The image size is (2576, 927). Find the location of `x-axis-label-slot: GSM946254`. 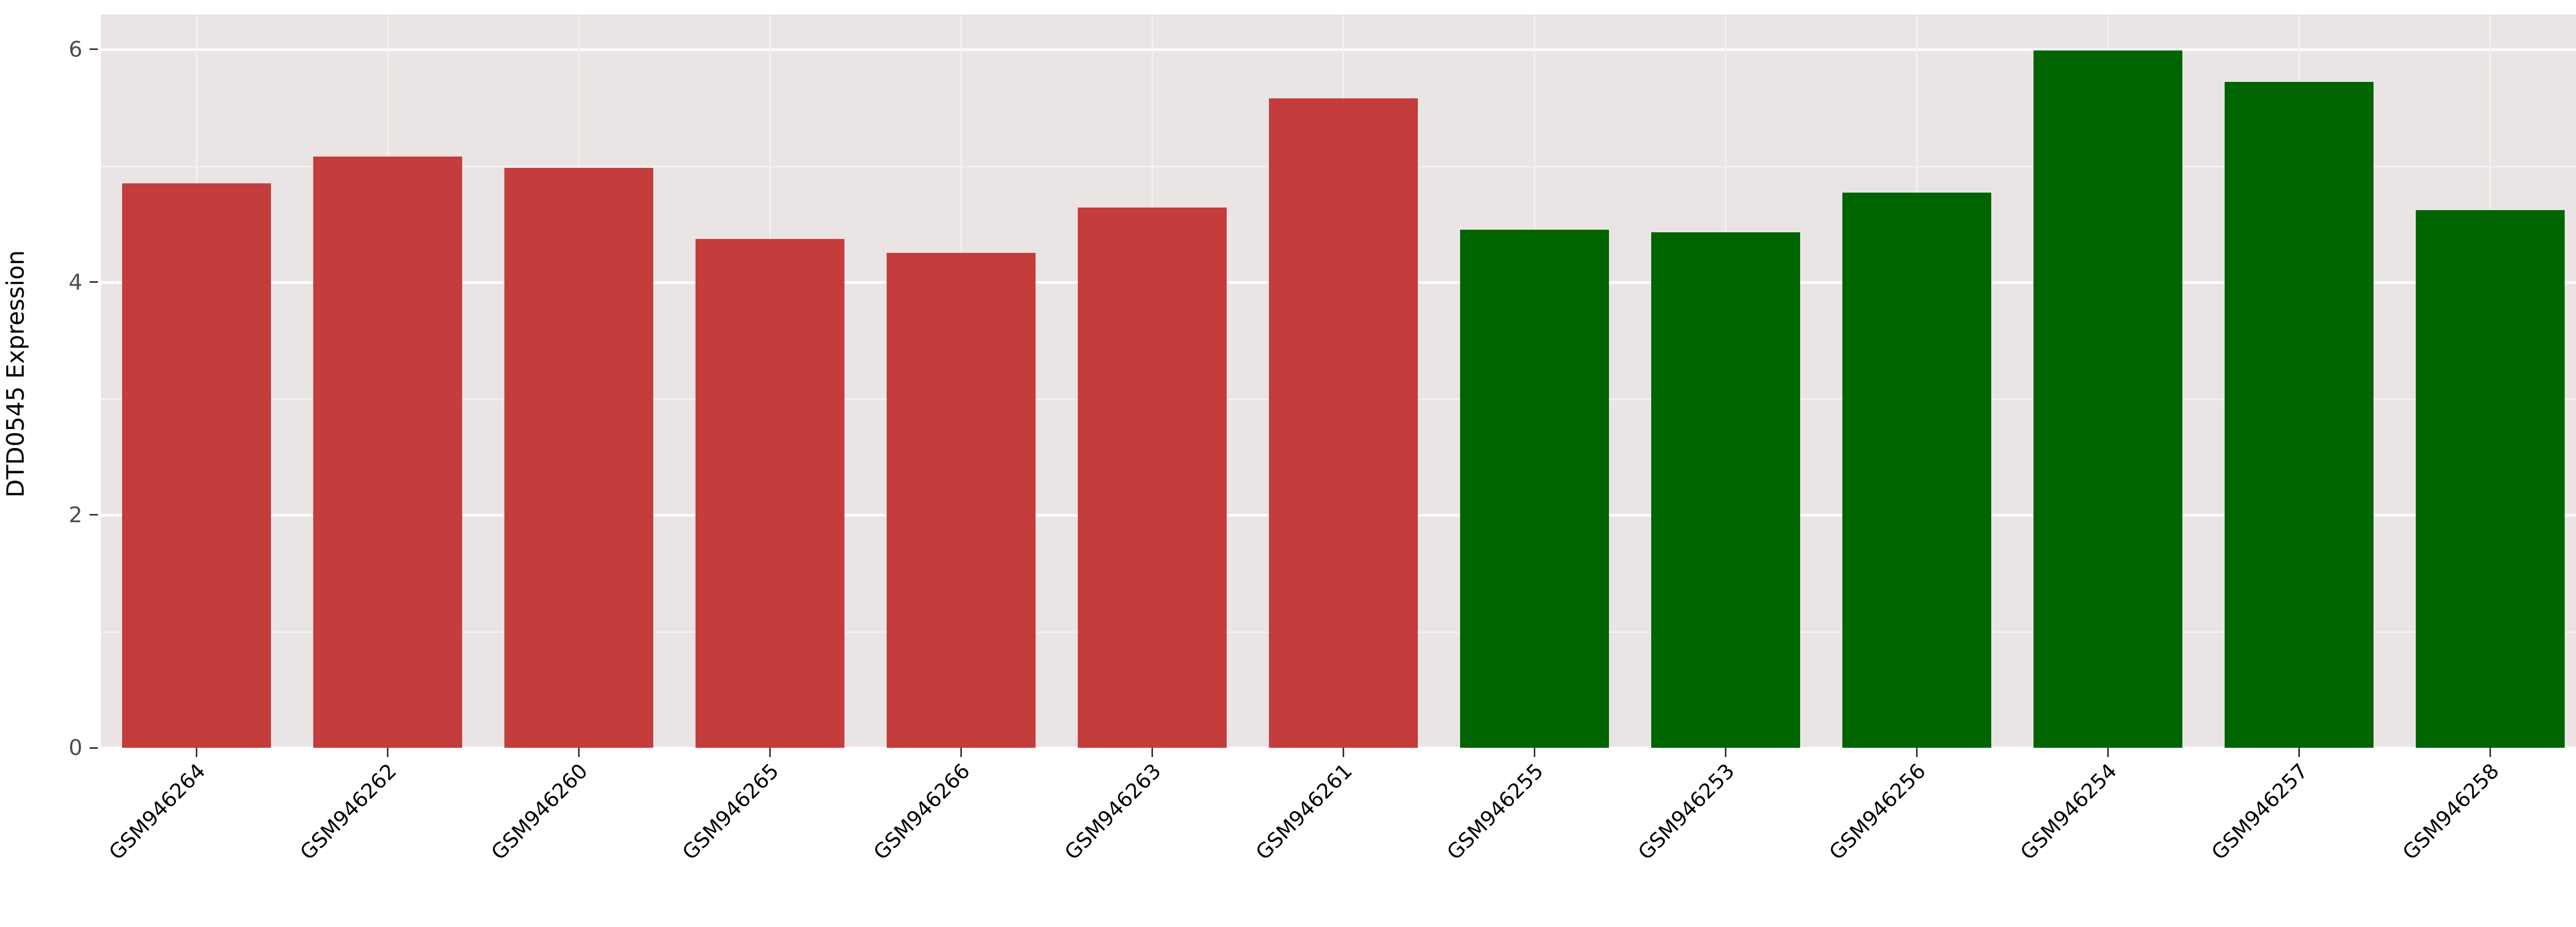

x-axis-label-slot: GSM946254 is located at coordinates (2108, 842).